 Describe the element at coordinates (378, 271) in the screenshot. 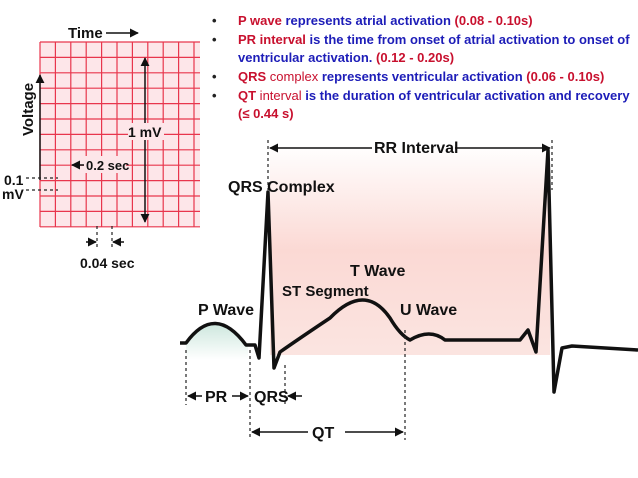

I see `t-wave-label: T Wave` at that location.